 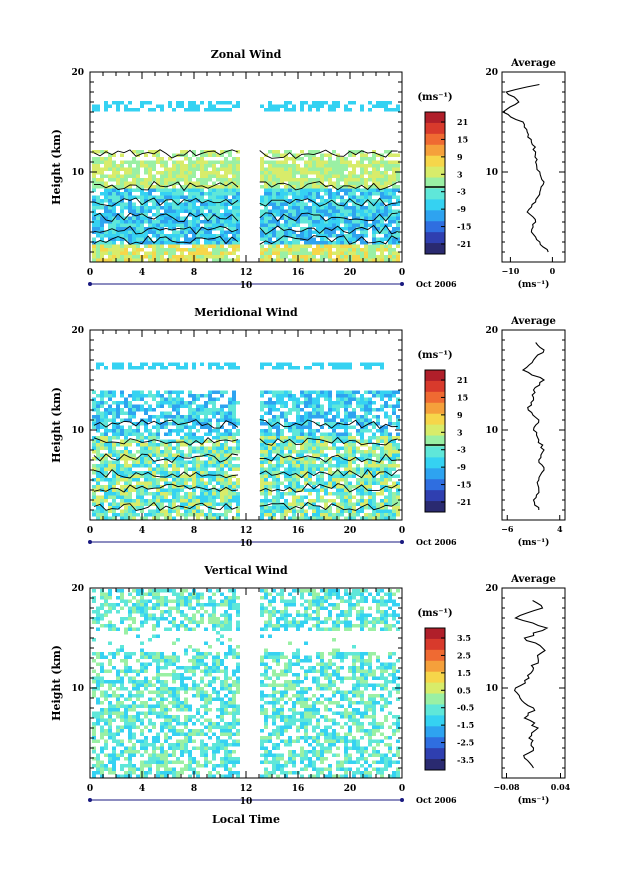 What do you see at coordinates (461, 192) in the screenshot?
I see `colorbar-tick-label: -3` at bounding box center [461, 192].